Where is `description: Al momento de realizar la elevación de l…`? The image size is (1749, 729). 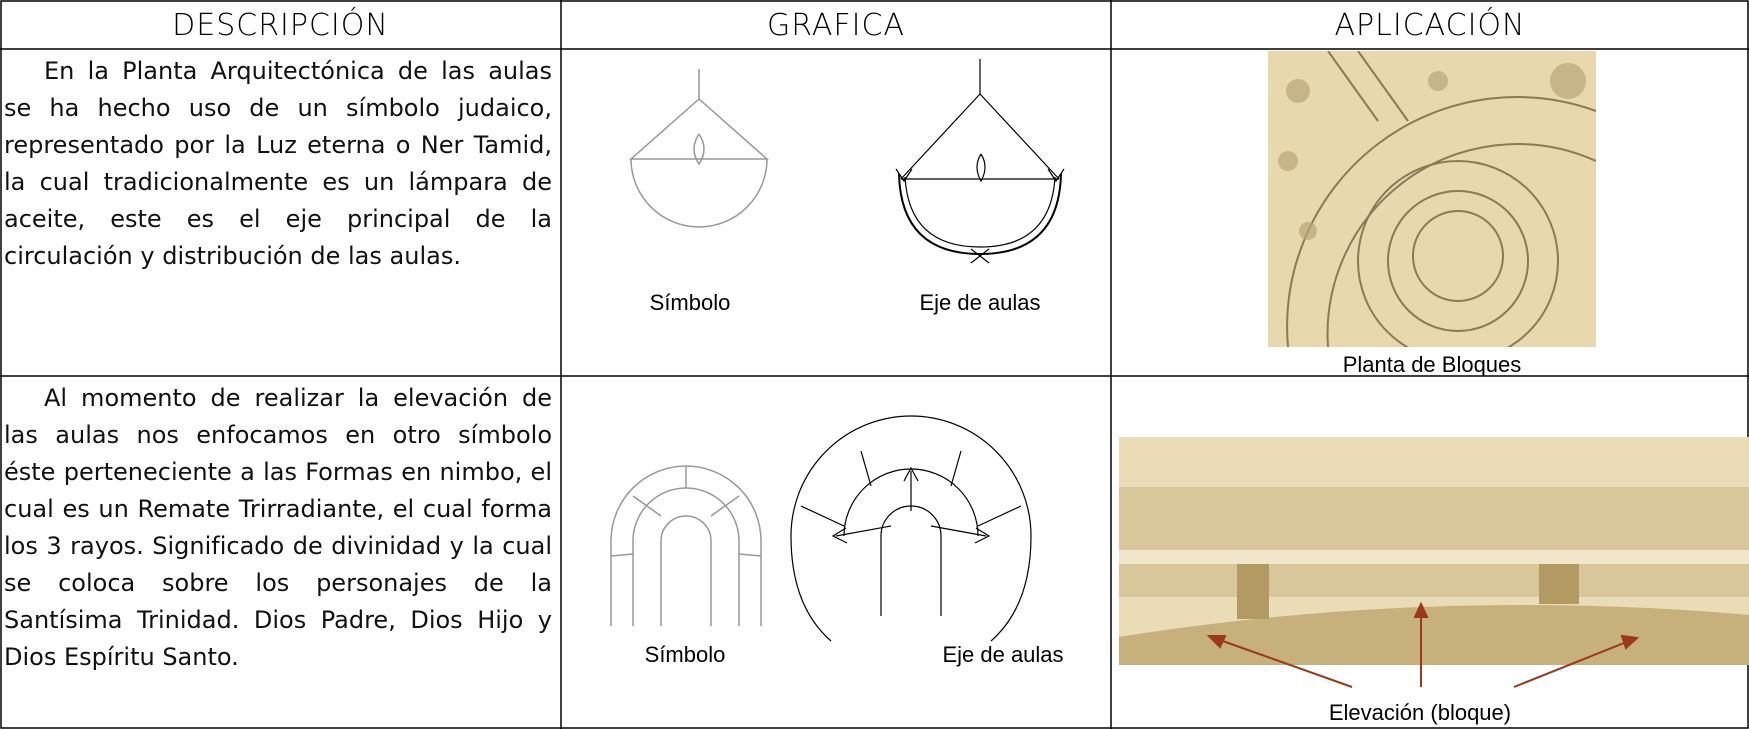
description: Al momento de realizar la elevación de l… is located at coordinates (278, 527).